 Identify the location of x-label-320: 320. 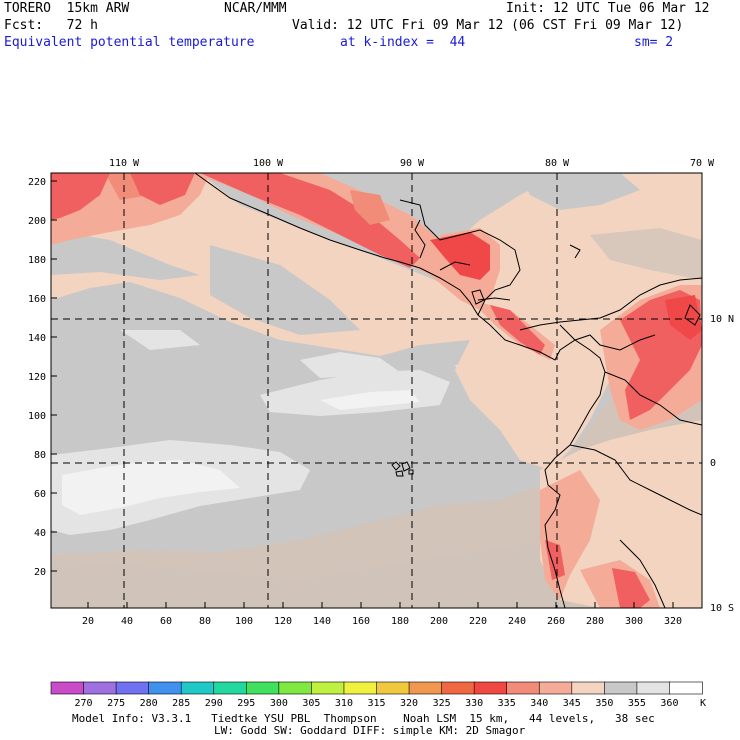
(673, 621).